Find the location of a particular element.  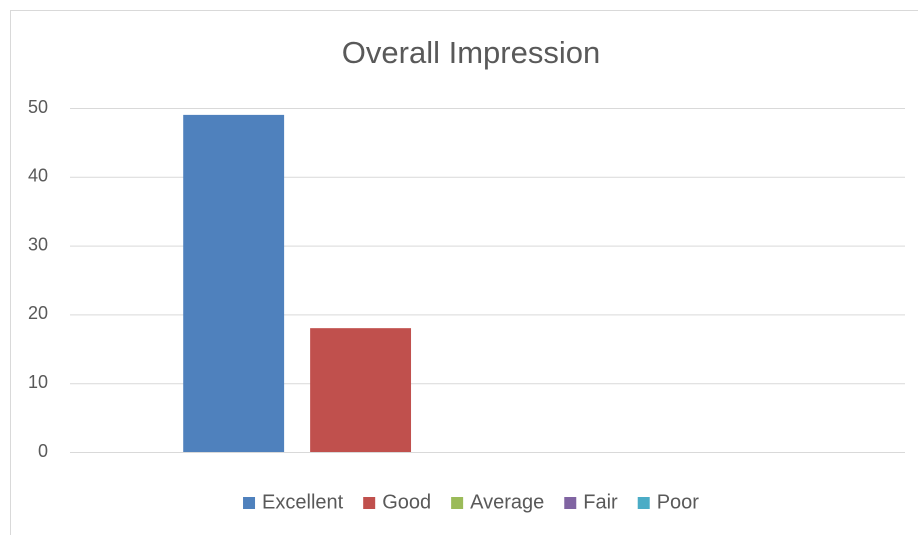

y-tick-label: 0 is located at coordinates (43, 451).